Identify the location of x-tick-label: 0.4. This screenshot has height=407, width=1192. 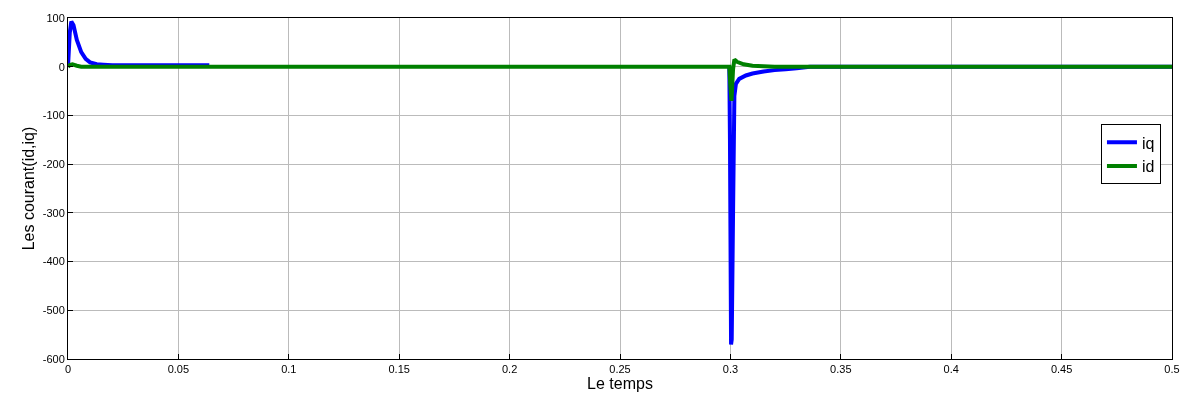
(951, 369).